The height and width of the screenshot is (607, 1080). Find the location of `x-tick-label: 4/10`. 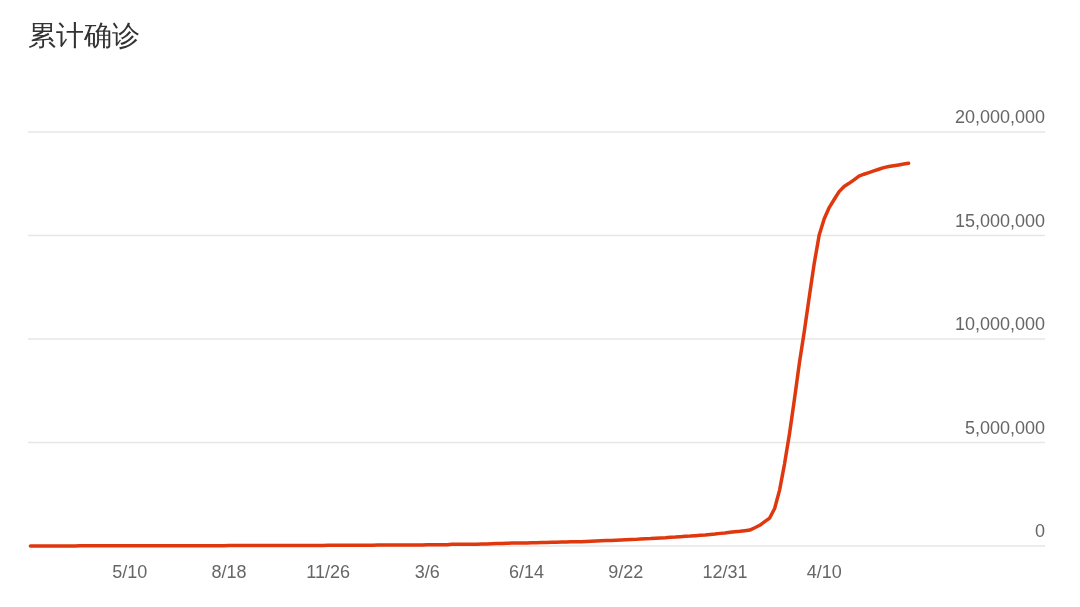

x-tick-label: 4/10 is located at coordinates (824, 572).